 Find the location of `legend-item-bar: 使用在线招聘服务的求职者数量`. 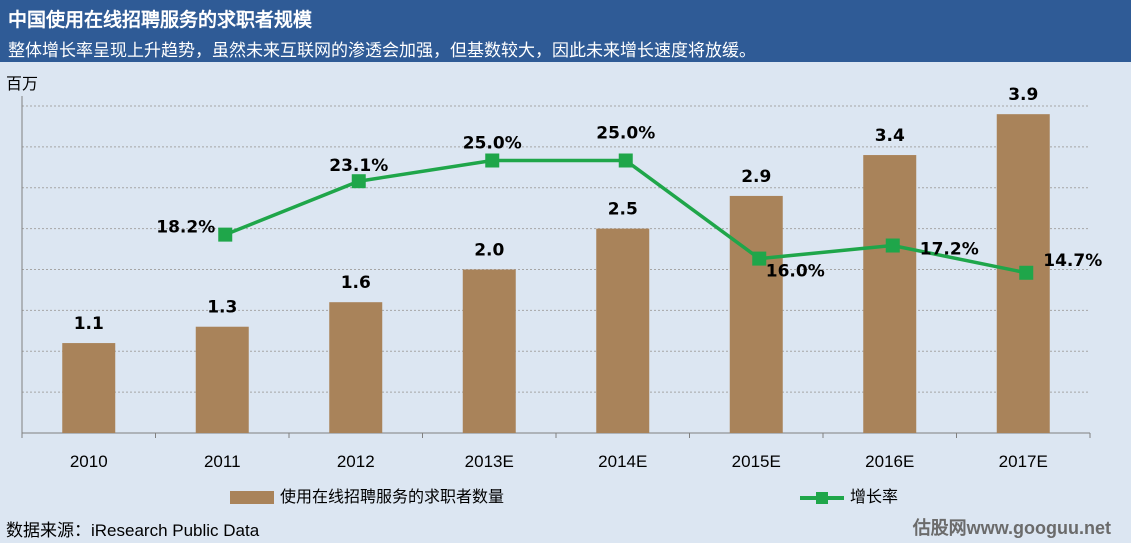

legend-item-bar: 使用在线招聘服务的求职者数量 is located at coordinates (367, 495).